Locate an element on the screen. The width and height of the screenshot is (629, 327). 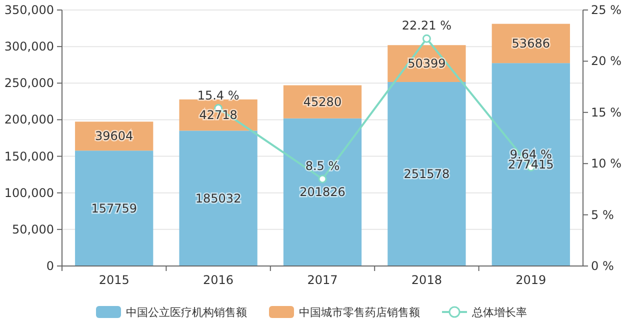
data-label: 251578 is located at coordinates (427, 173).